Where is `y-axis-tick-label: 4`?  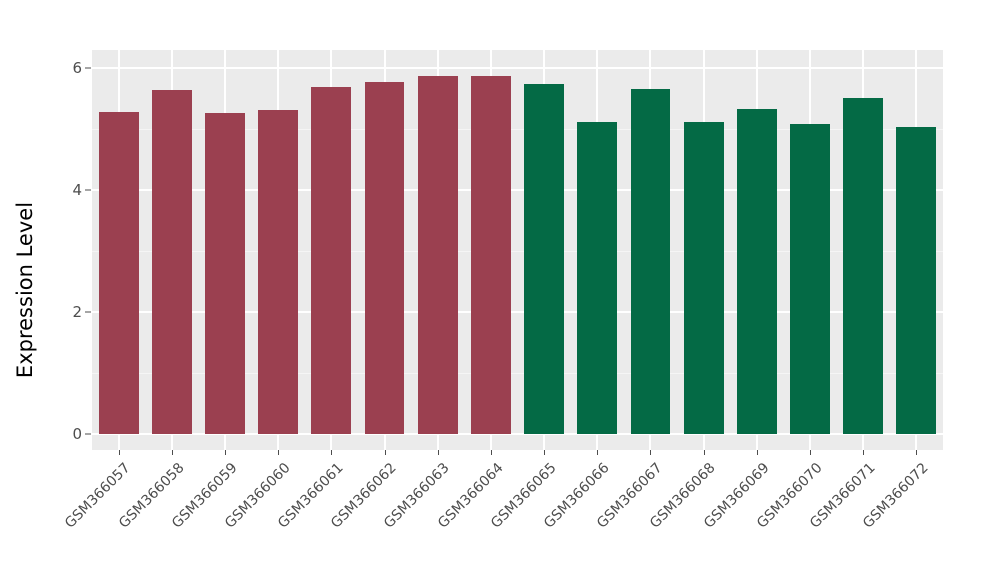 y-axis-tick-label: 4 is located at coordinates (77, 190).